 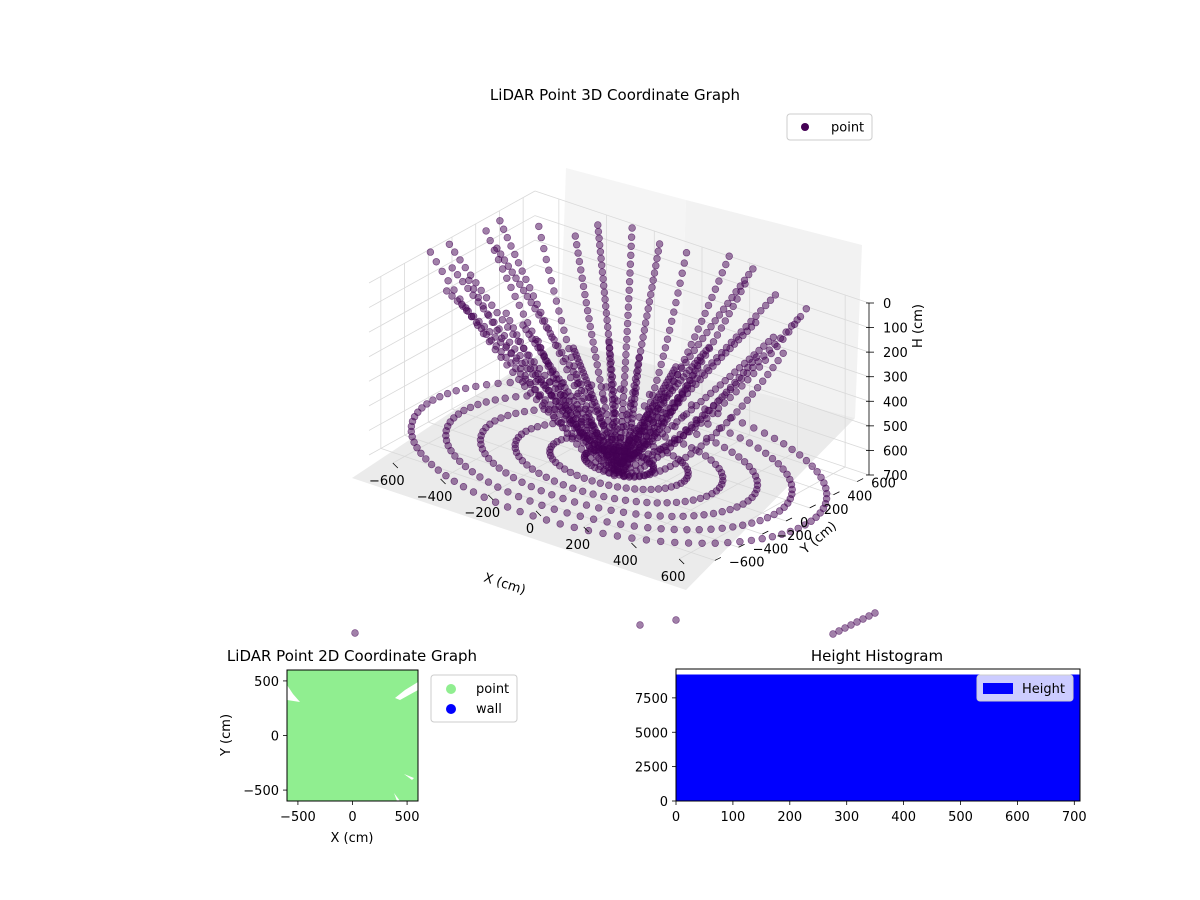 What do you see at coordinates (847, 128) in the screenshot?
I see `legend-3d-point-label: point` at bounding box center [847, 128].